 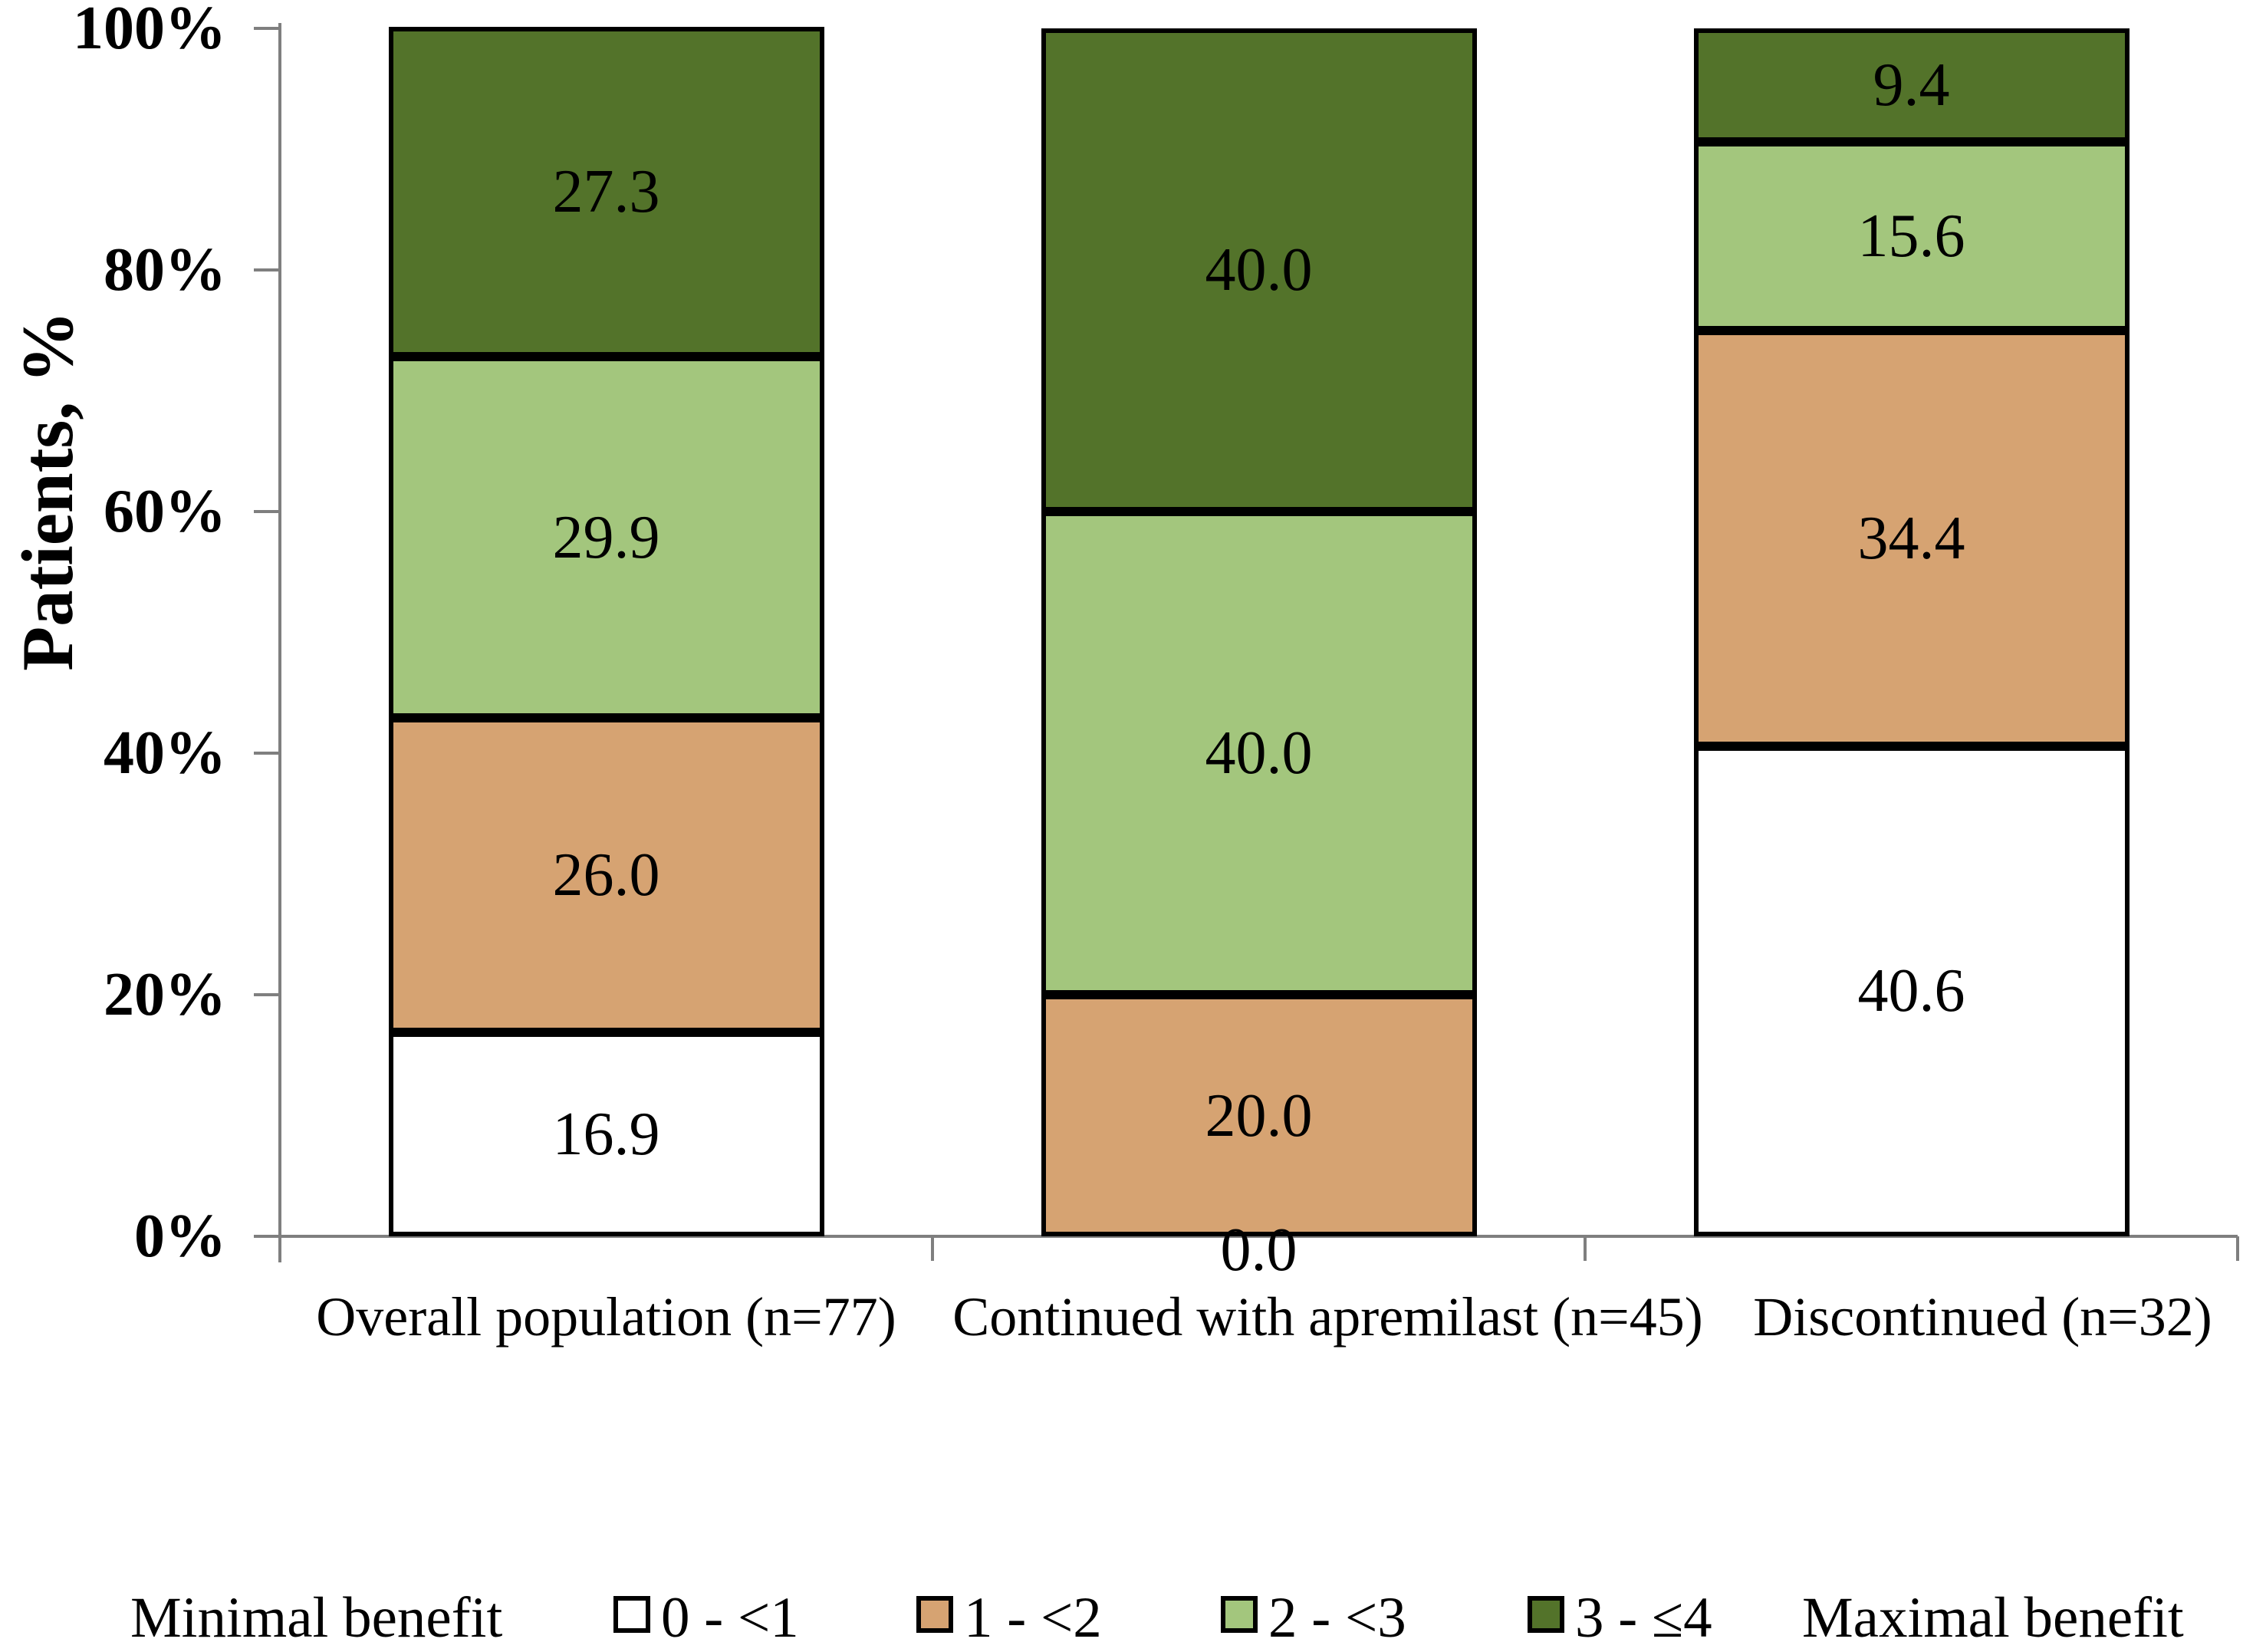 I want to click on segment-value-label: 15.6, so click(x=1911, y=236).